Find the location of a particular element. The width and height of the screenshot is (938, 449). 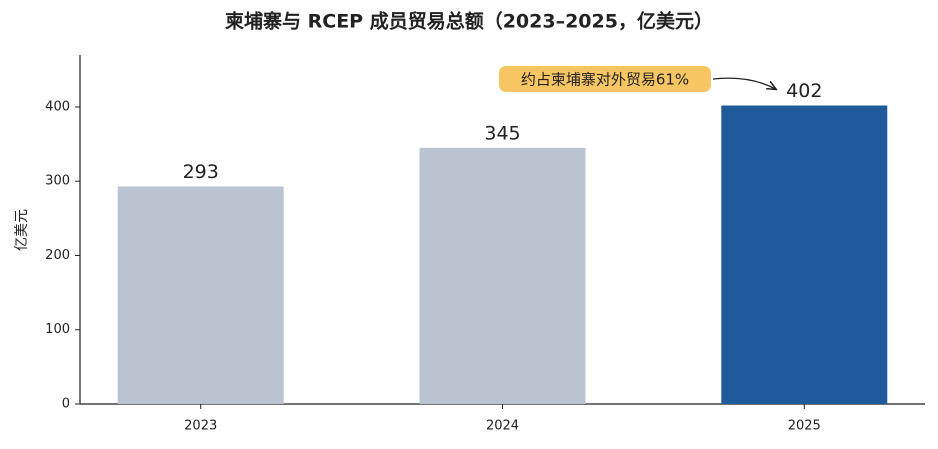

value-label: 293 is located at coordinates (201, 172).